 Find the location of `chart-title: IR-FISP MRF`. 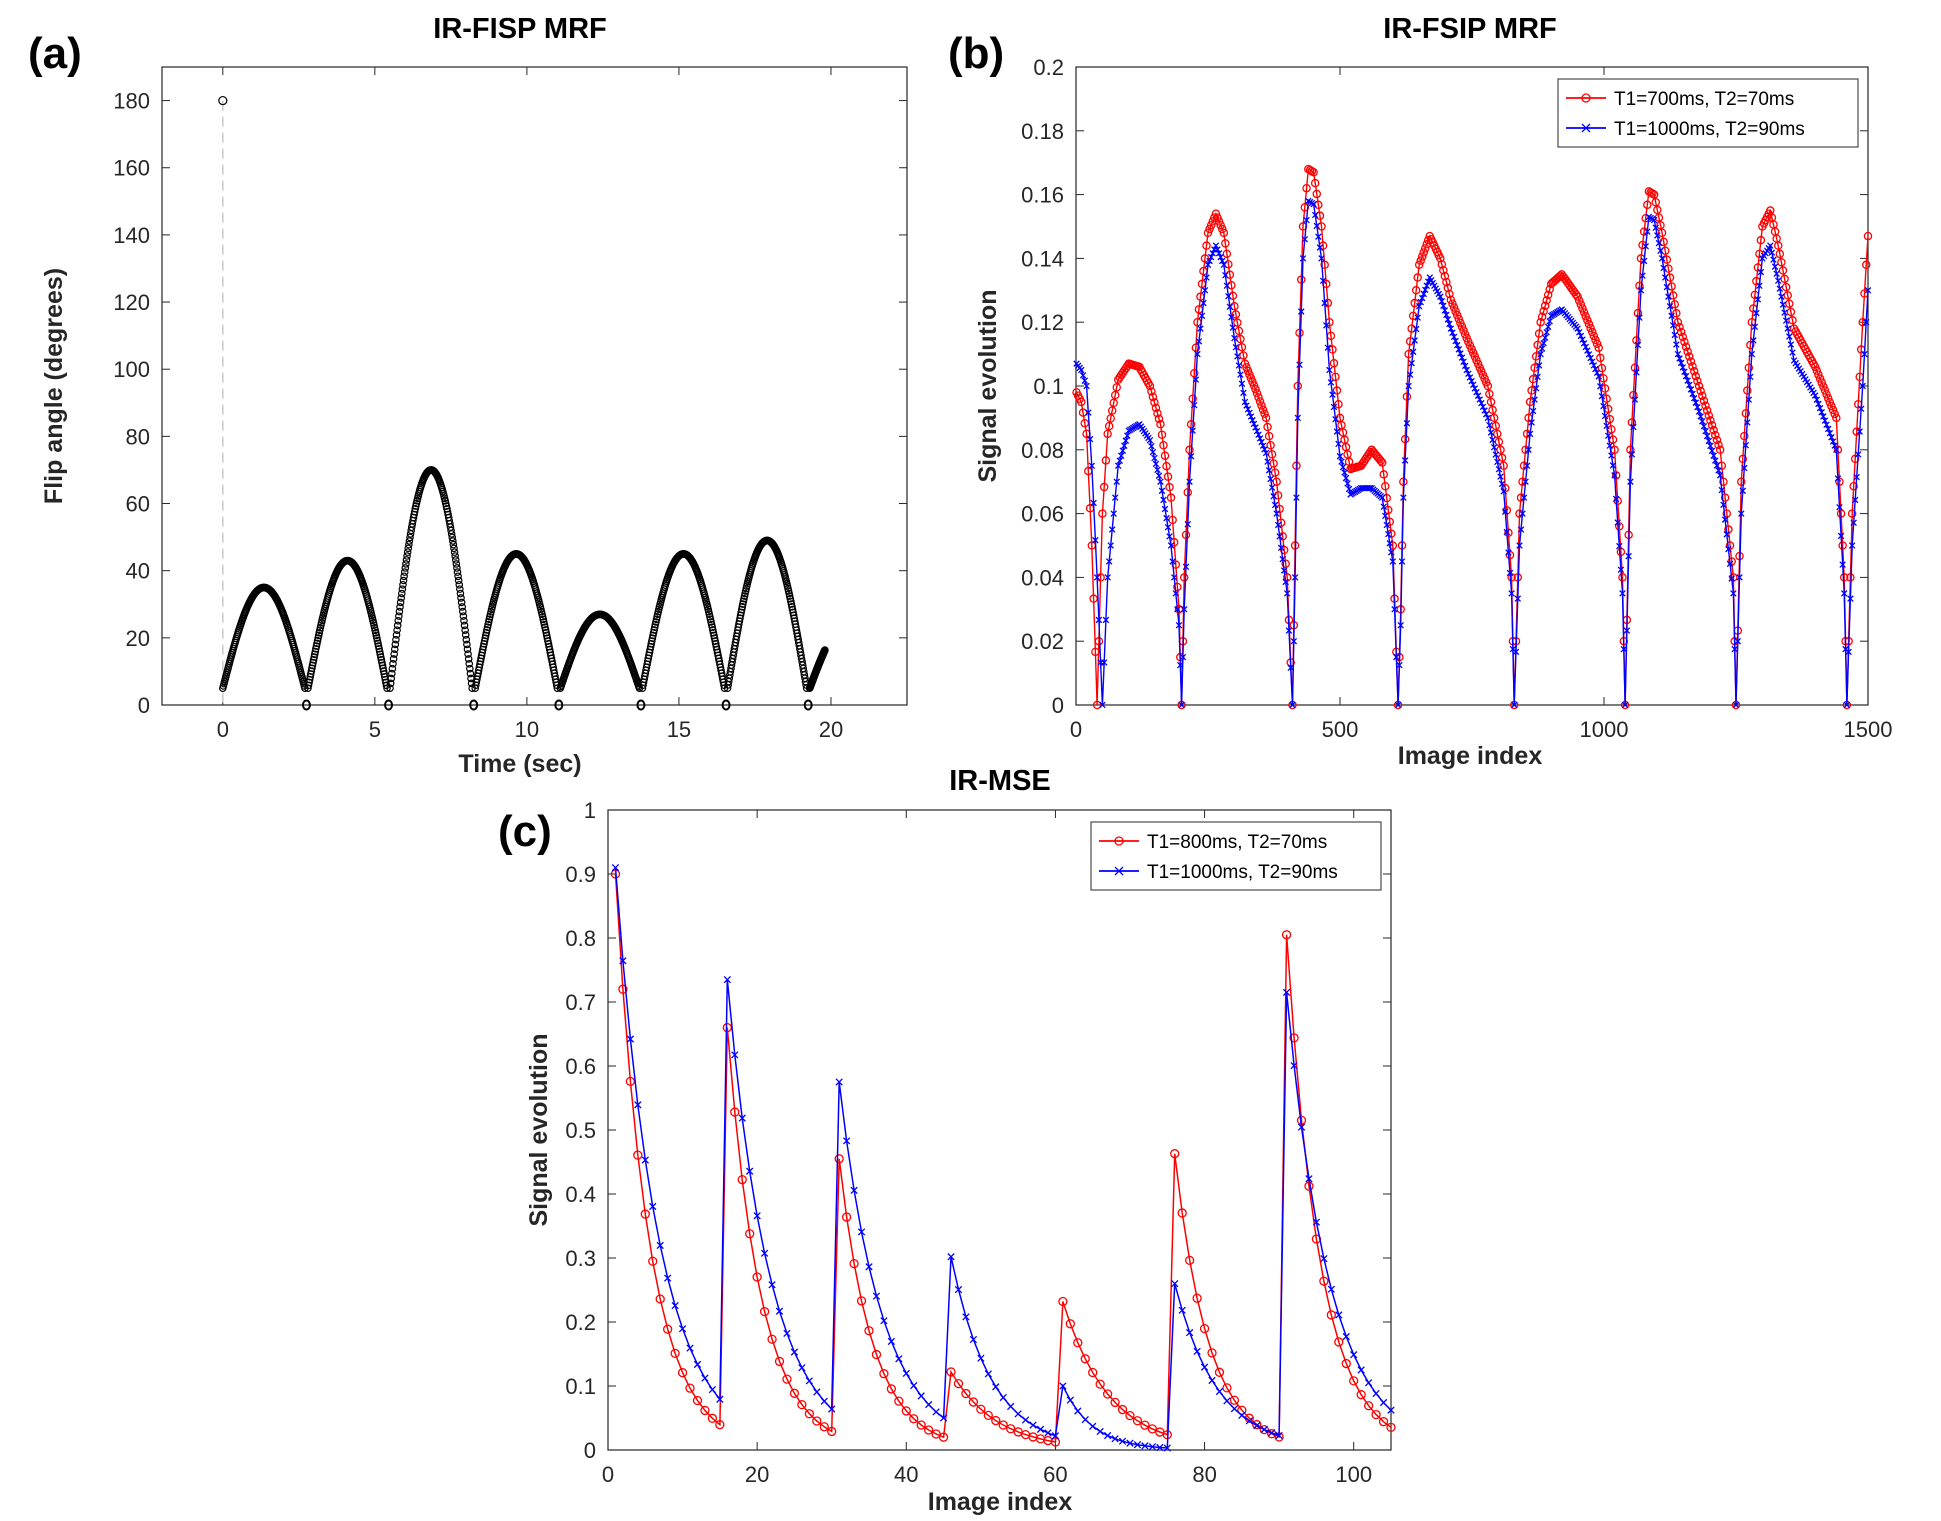

chart-title: IR-FISP MRF is located at coordinates (519, 29).